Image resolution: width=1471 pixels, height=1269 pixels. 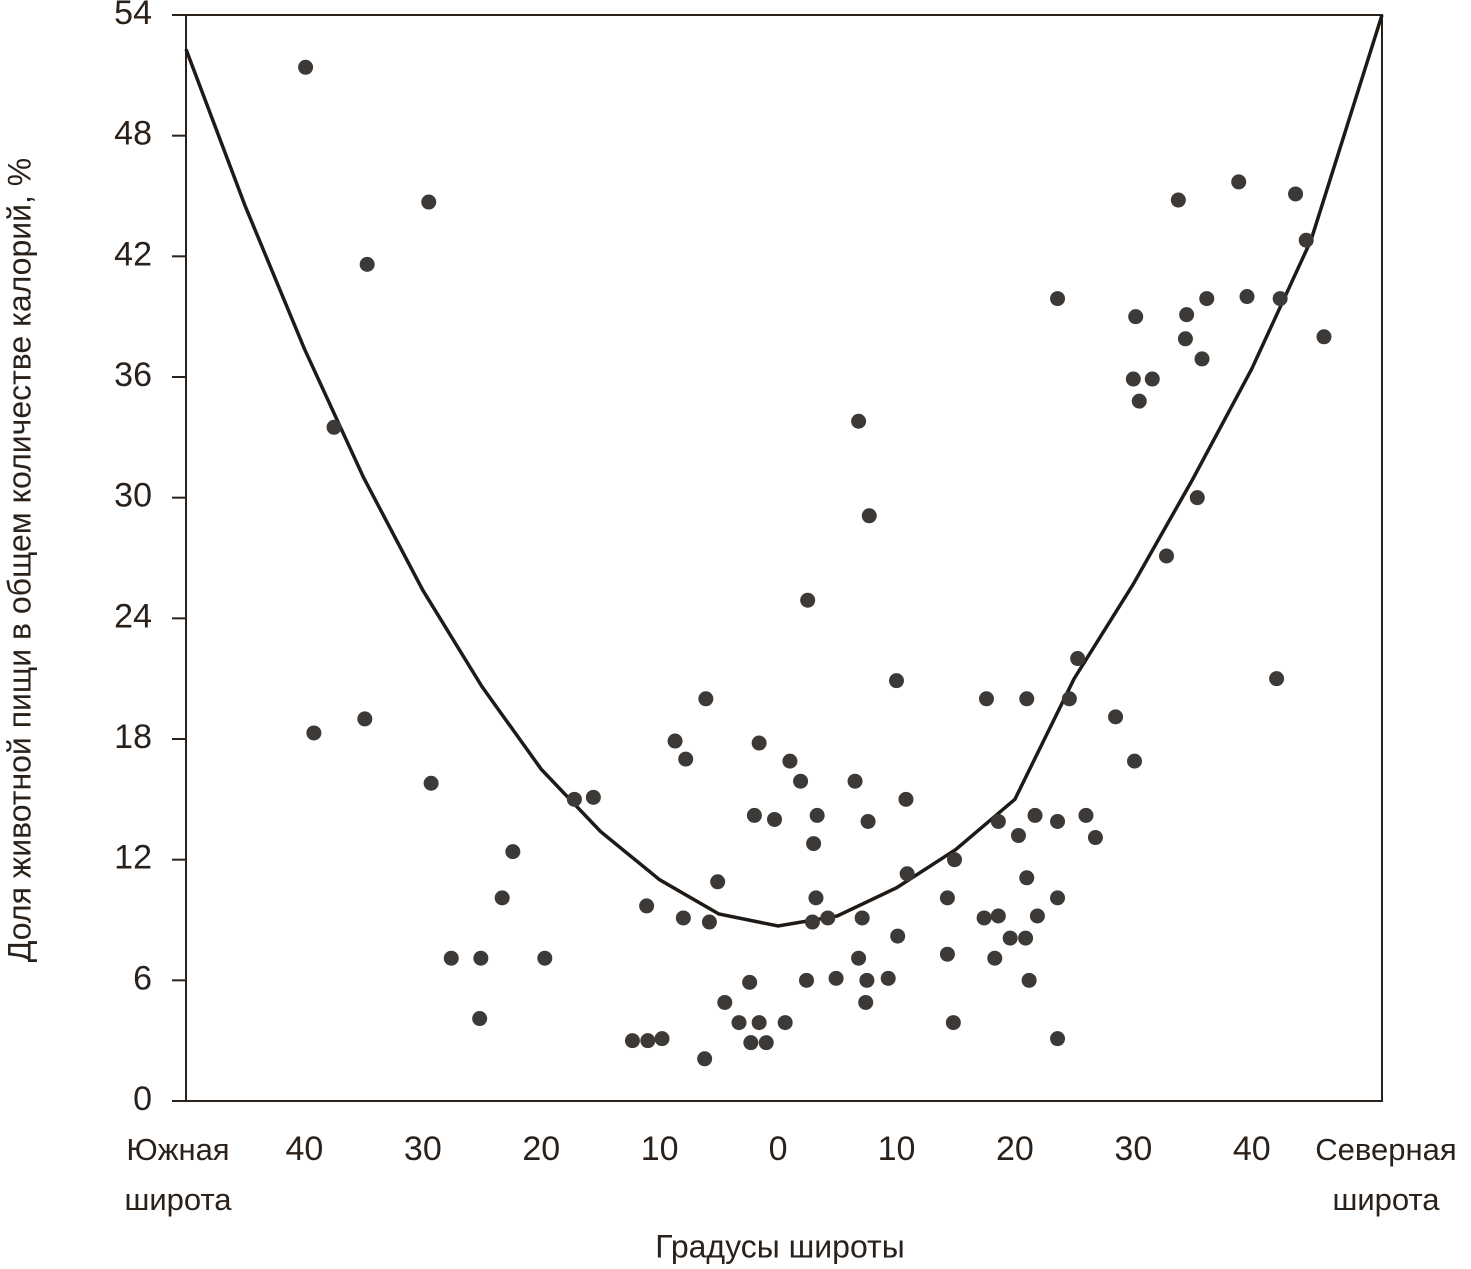 What do you see at coordinates (1015, 1149) in the screenshot?
I see `x-tick-label: 20` at bounding box center [1015, 1149].